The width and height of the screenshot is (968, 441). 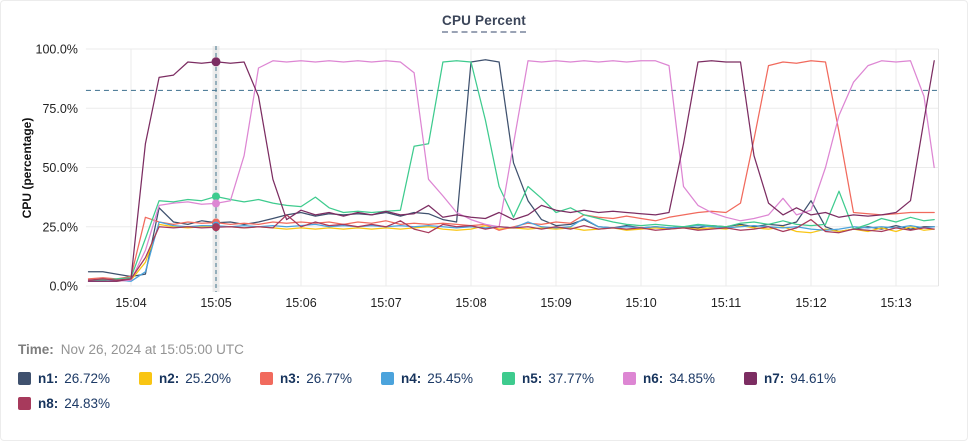 I want to click on legend-value-n1: 26.72%, so click(x=87, y=378).